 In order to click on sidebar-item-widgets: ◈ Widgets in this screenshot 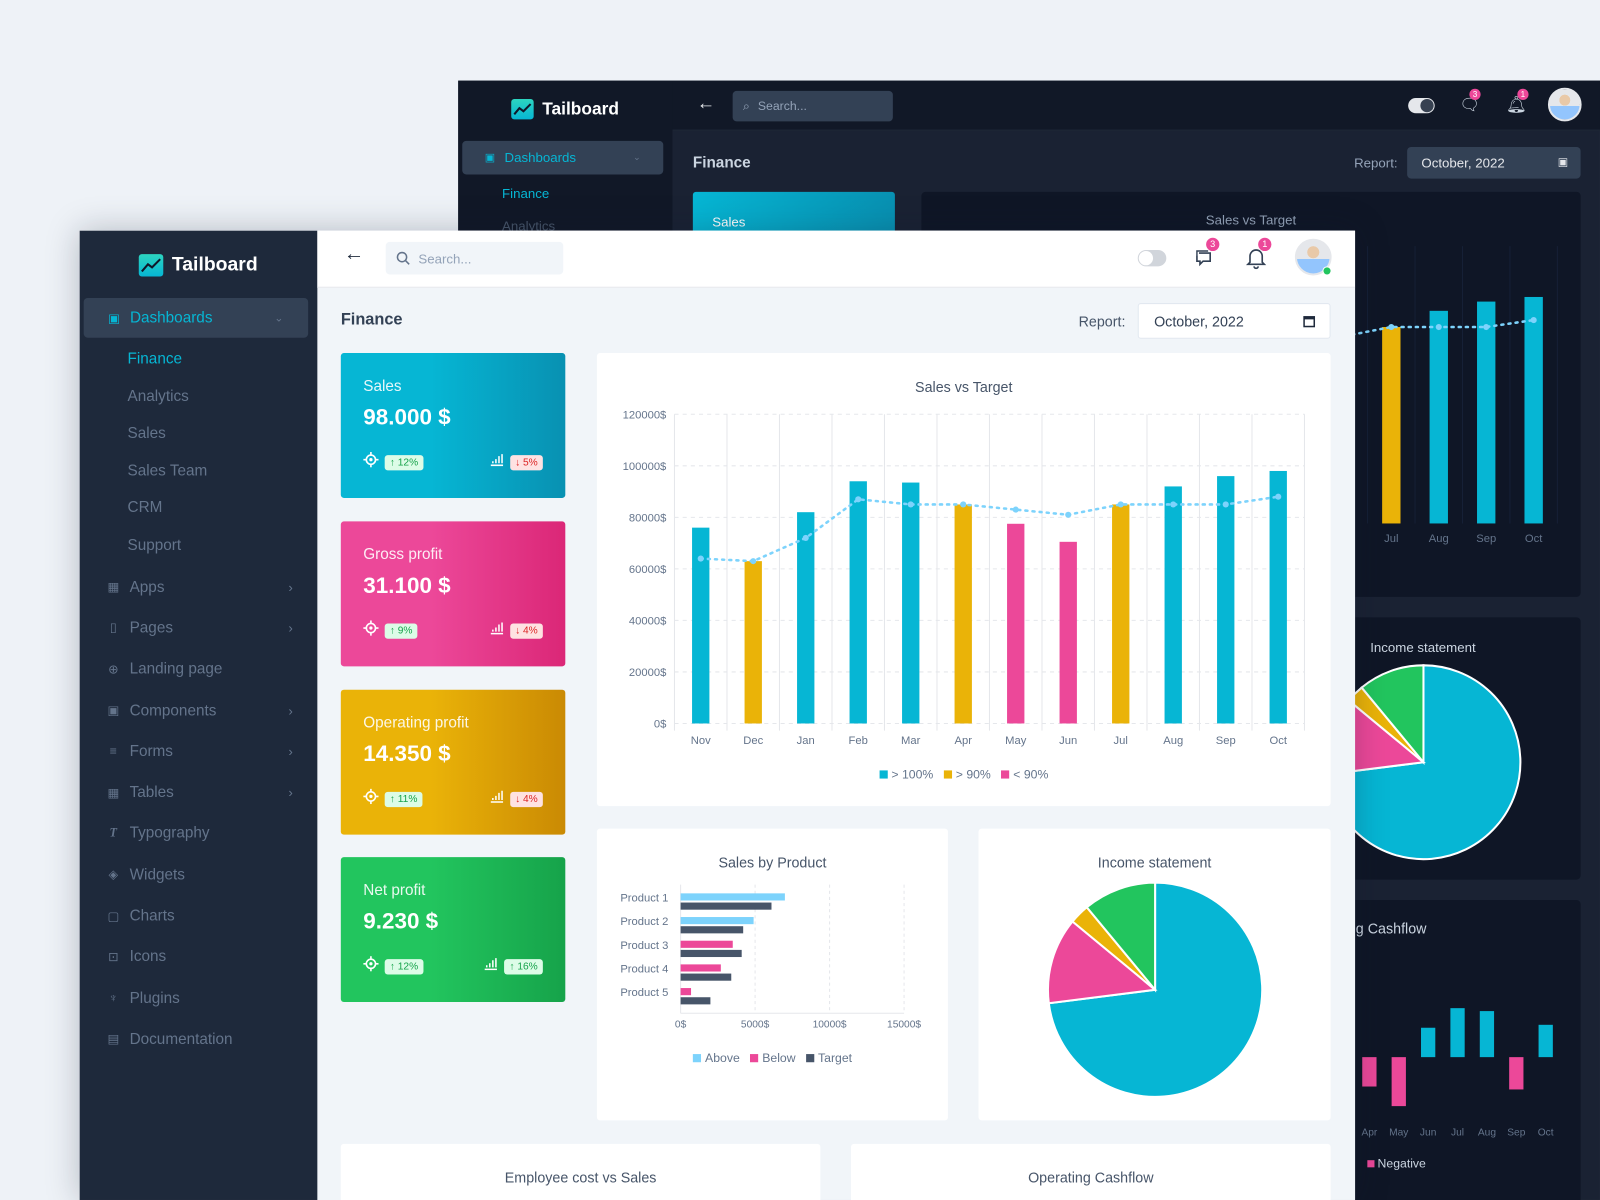, I will do `click(199, 874)`.